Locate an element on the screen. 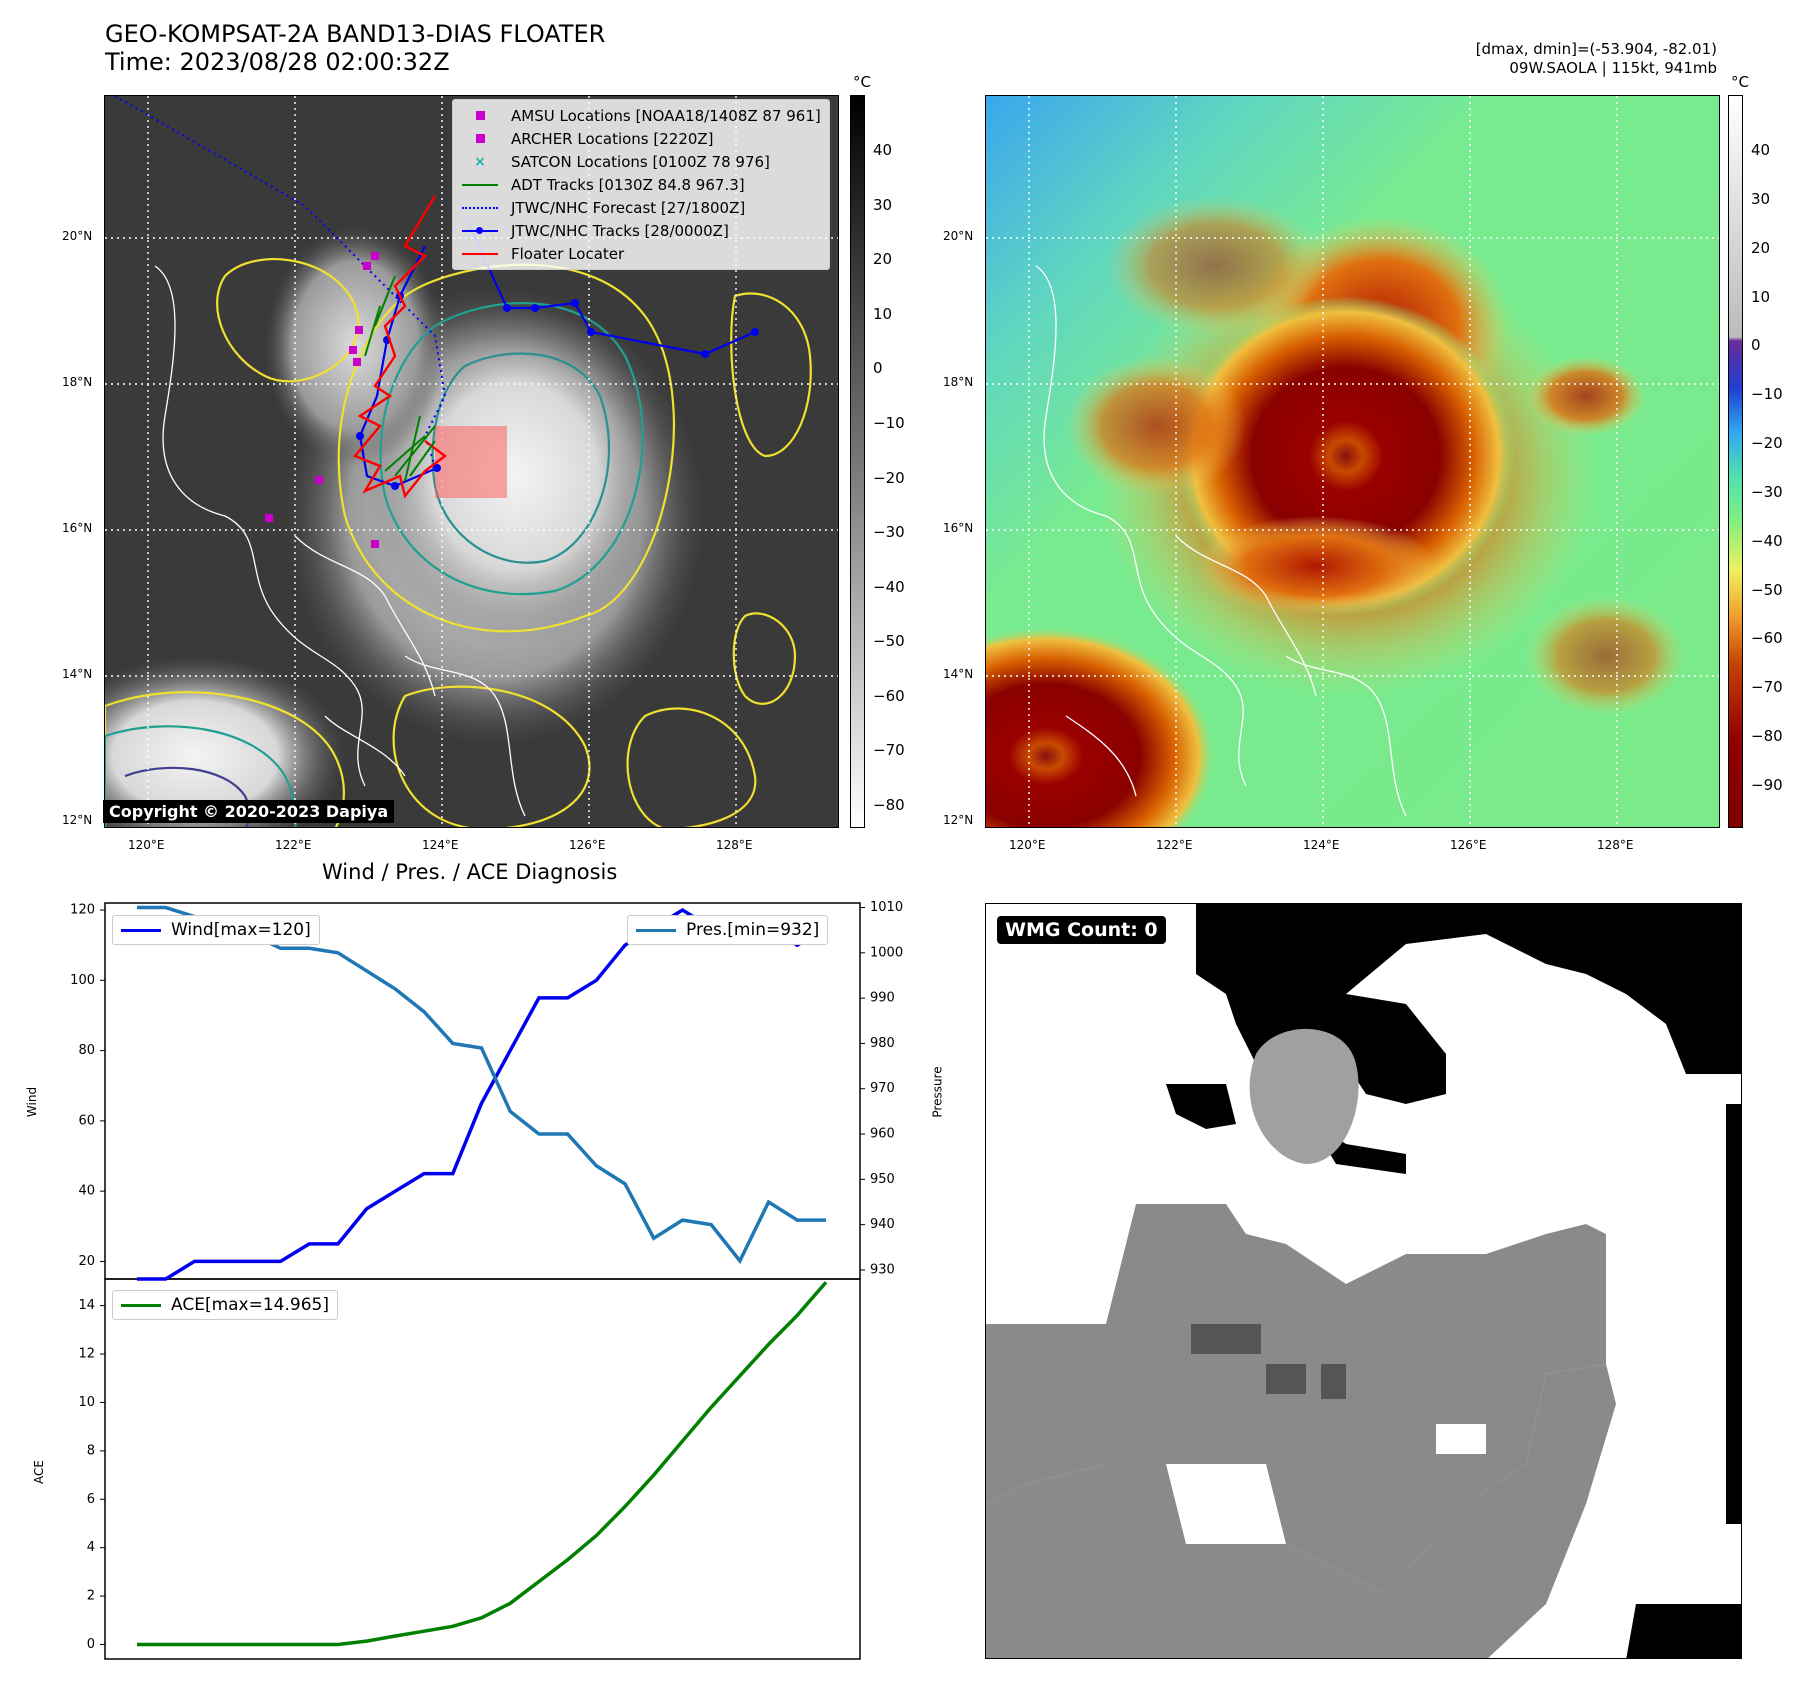 This screenshot has width=1797, height=1684. x-marker-icon: × is located at coordinates (480, 161).